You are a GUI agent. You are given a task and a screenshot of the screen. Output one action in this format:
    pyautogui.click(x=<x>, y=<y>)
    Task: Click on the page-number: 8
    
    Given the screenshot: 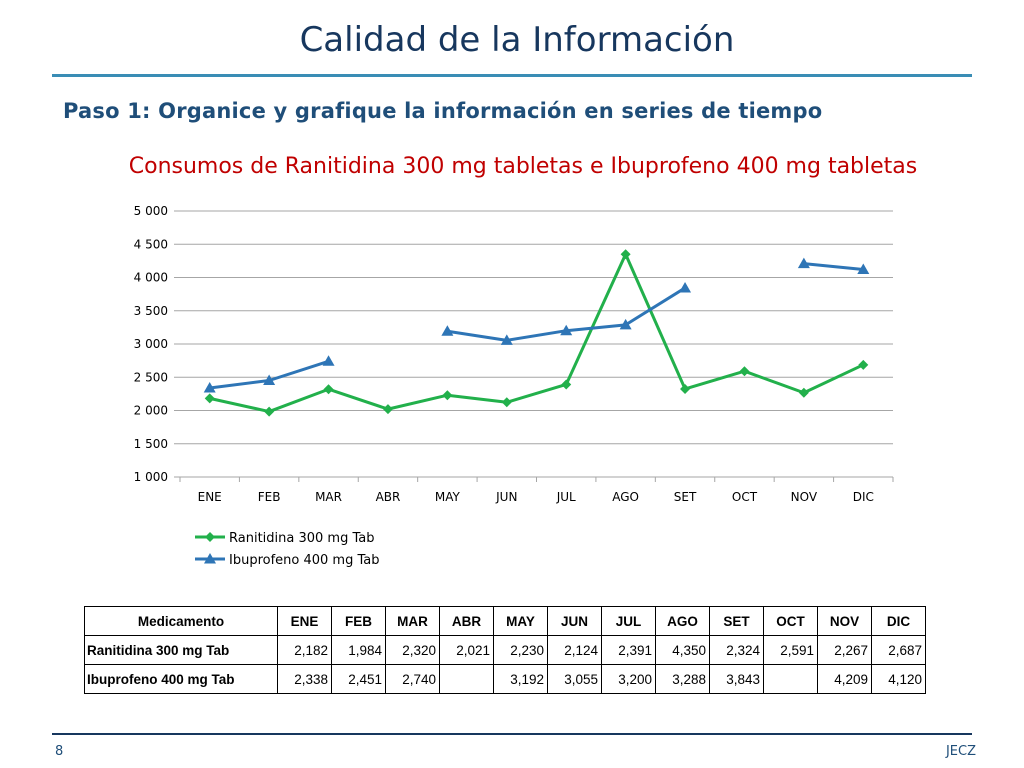 What is the action you would take?
    pyautogui.click(x=59, y=751)
    